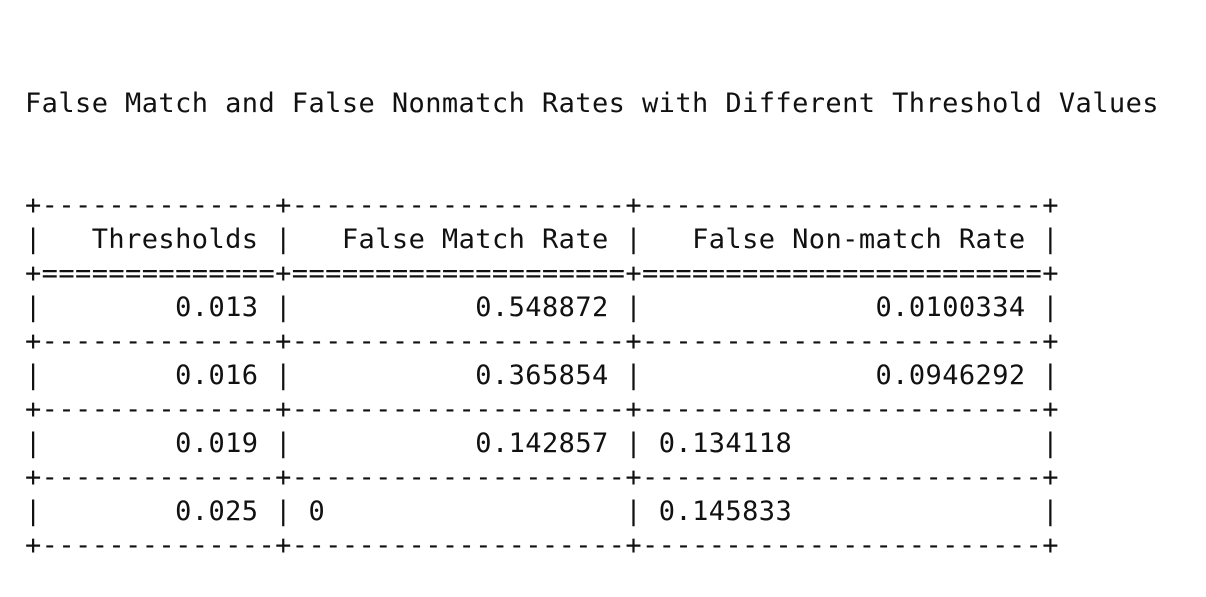 Image resolution: width=1206 pixels, height=597 pixels. I want to click on table-cell: 0.016, so click(158, 375).